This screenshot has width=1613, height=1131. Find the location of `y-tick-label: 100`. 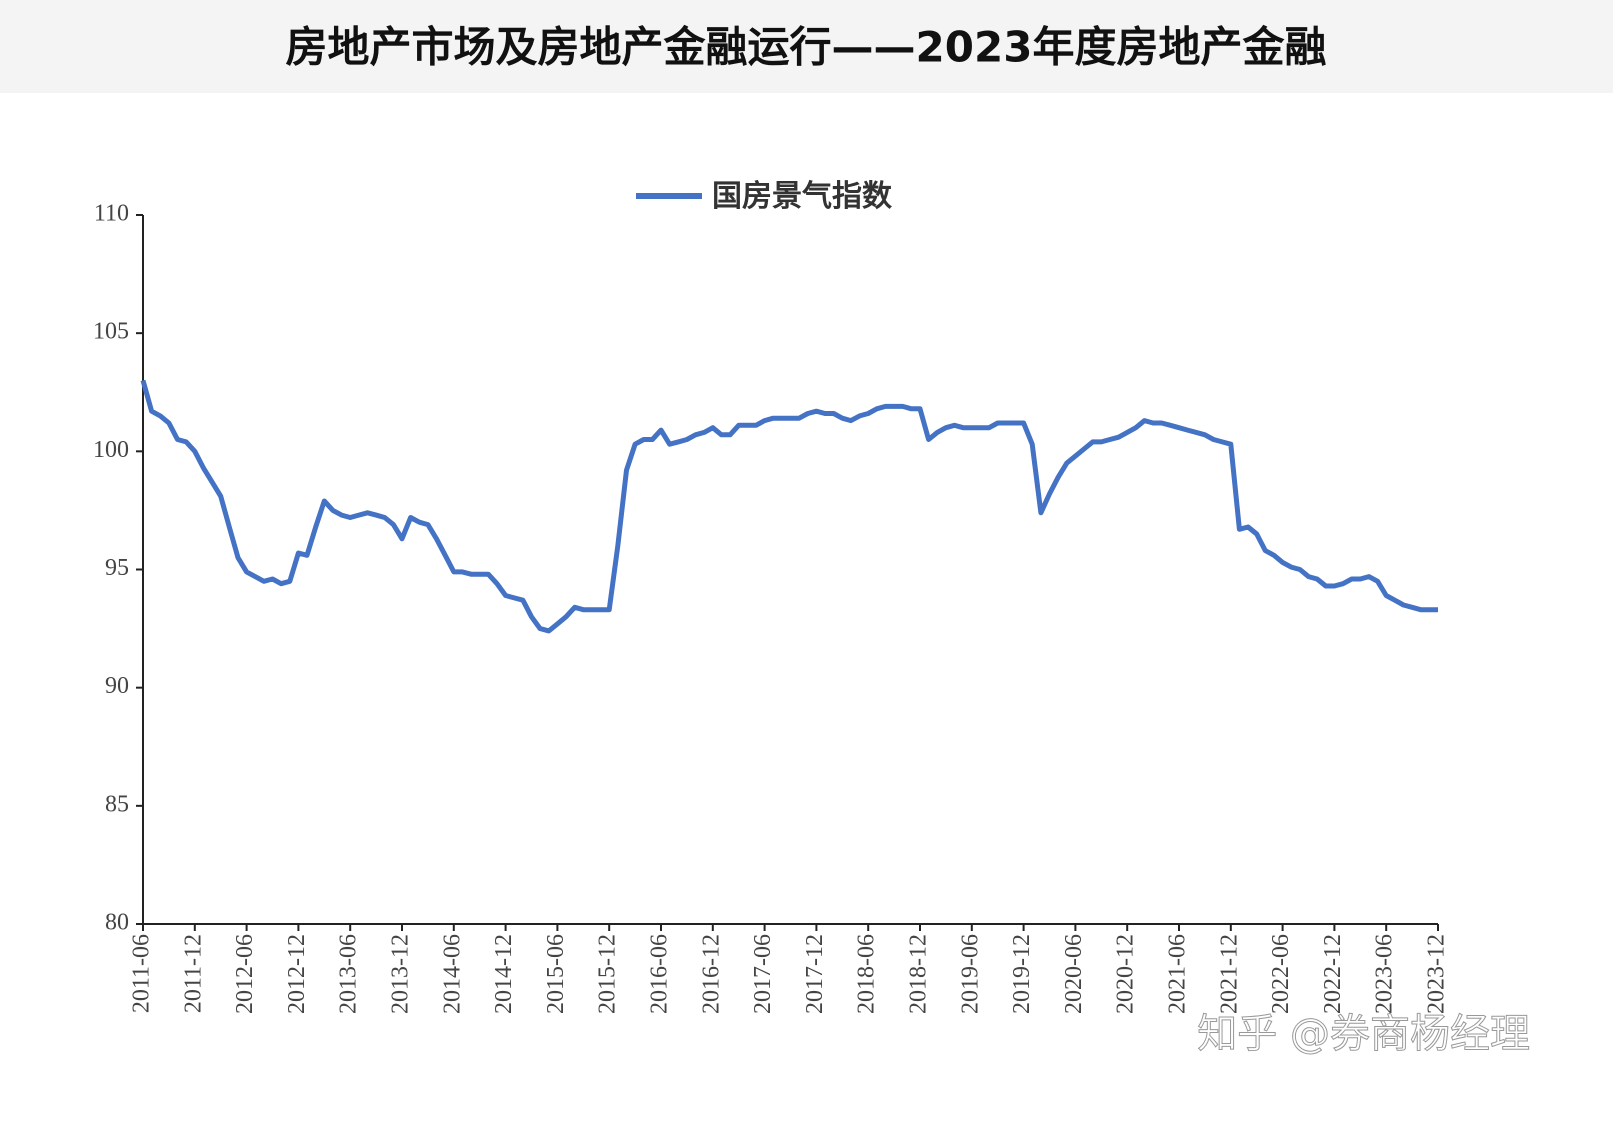

y-tick-label: 100 is located at coordinates (111, 450).